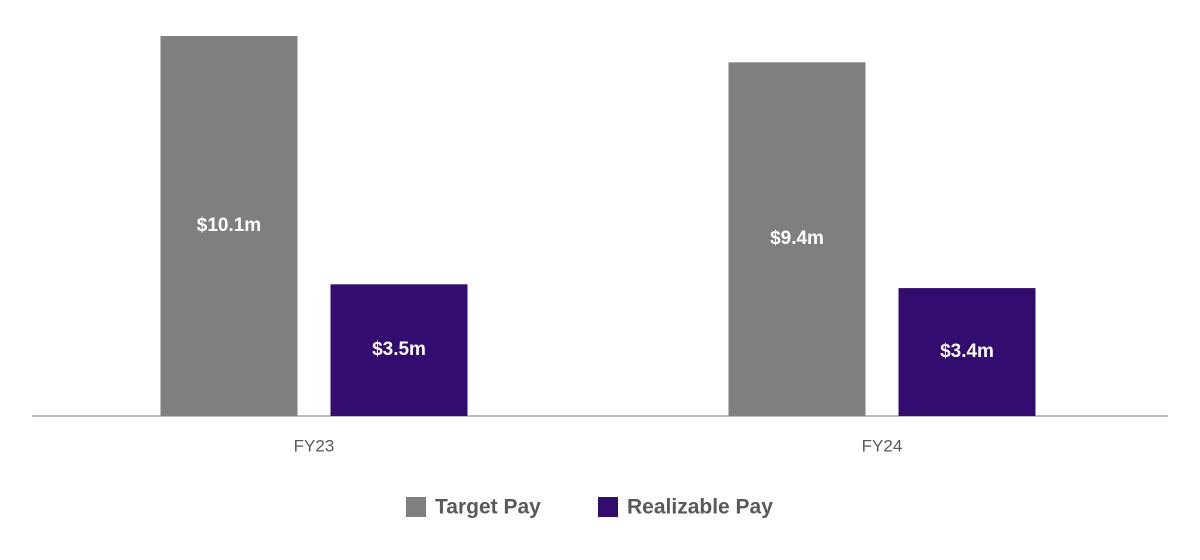  What do you see at coordinates (882, 445) in the screenshot?
I see `x-tick-label: FY24` at bounding box center [882, 445].